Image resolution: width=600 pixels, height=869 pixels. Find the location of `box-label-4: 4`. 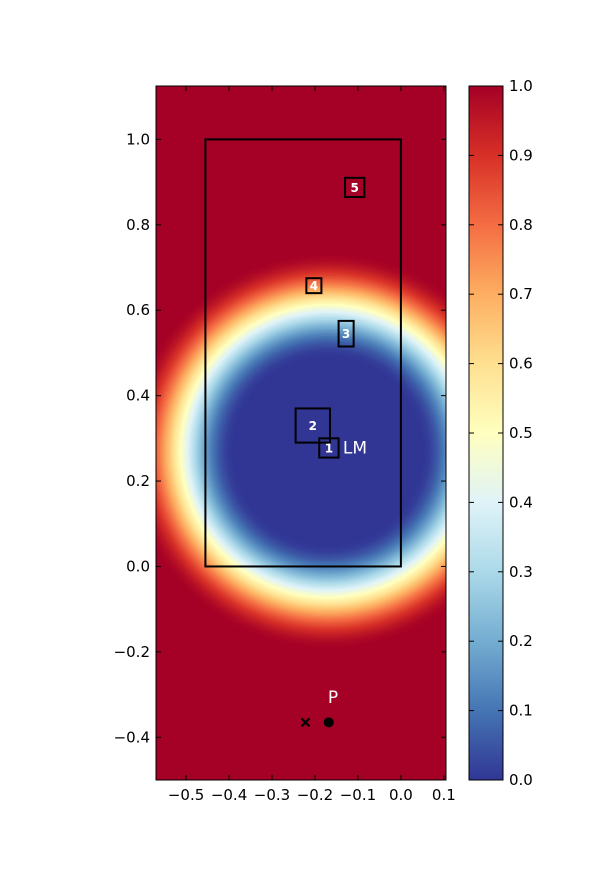

box-label-4: 4 is located at coordinates (314, 286).